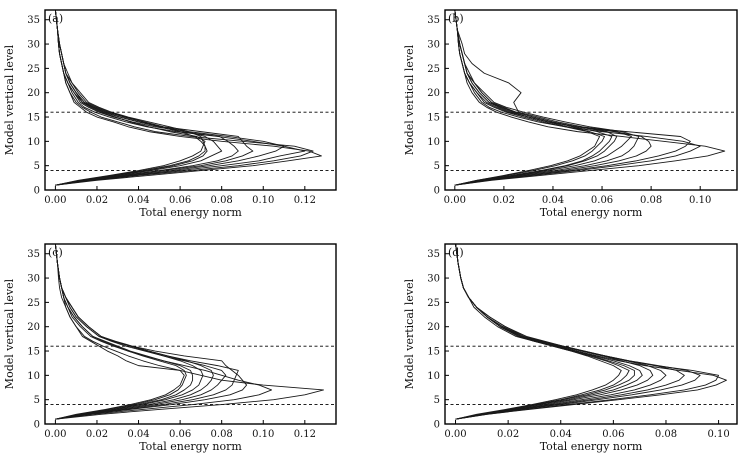  Describe the element at coordinates (55, 252) in the screenshot. I see `panel-label: (c)` at that location.